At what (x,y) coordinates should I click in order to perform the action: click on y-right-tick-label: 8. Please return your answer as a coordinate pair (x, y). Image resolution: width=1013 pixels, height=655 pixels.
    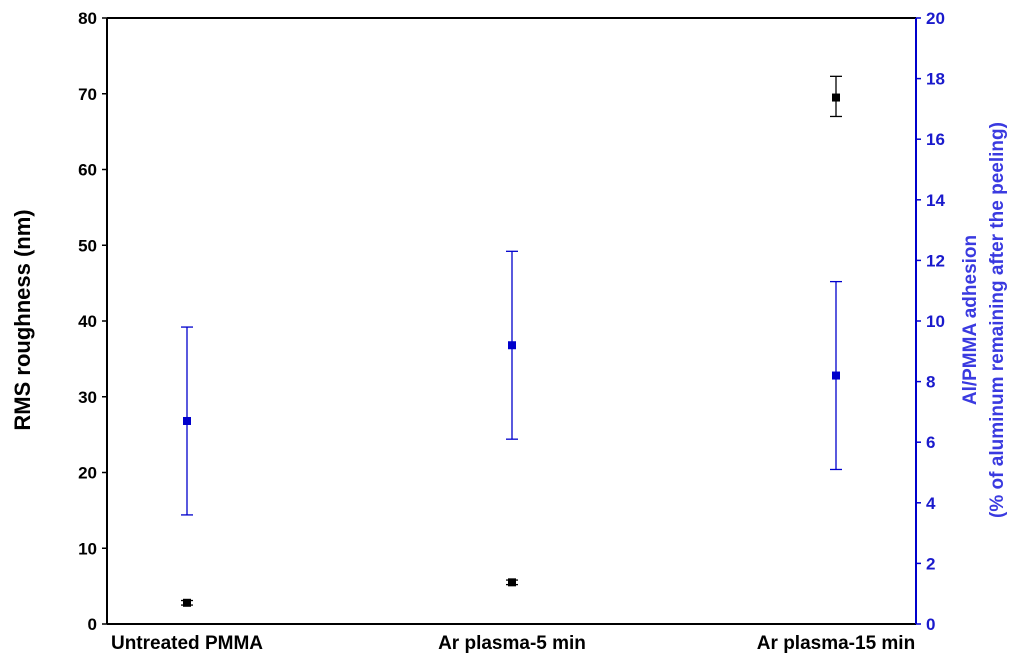
    Looking at the image, I should click on (930, 382).